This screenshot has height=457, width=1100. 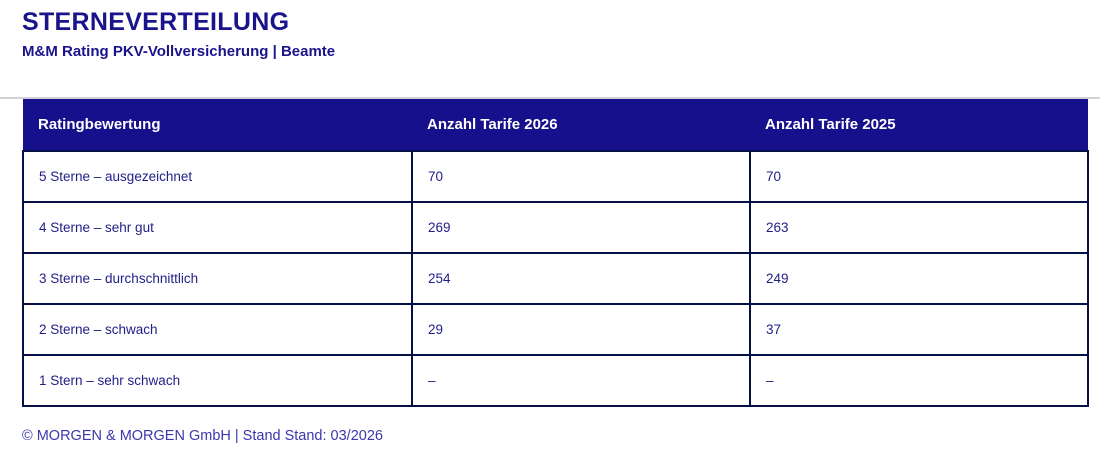 What do you see at coordinates (919, 380) in the screenshot?
I see `tarife-2025-cell: –` at bounding box center [919, 380].